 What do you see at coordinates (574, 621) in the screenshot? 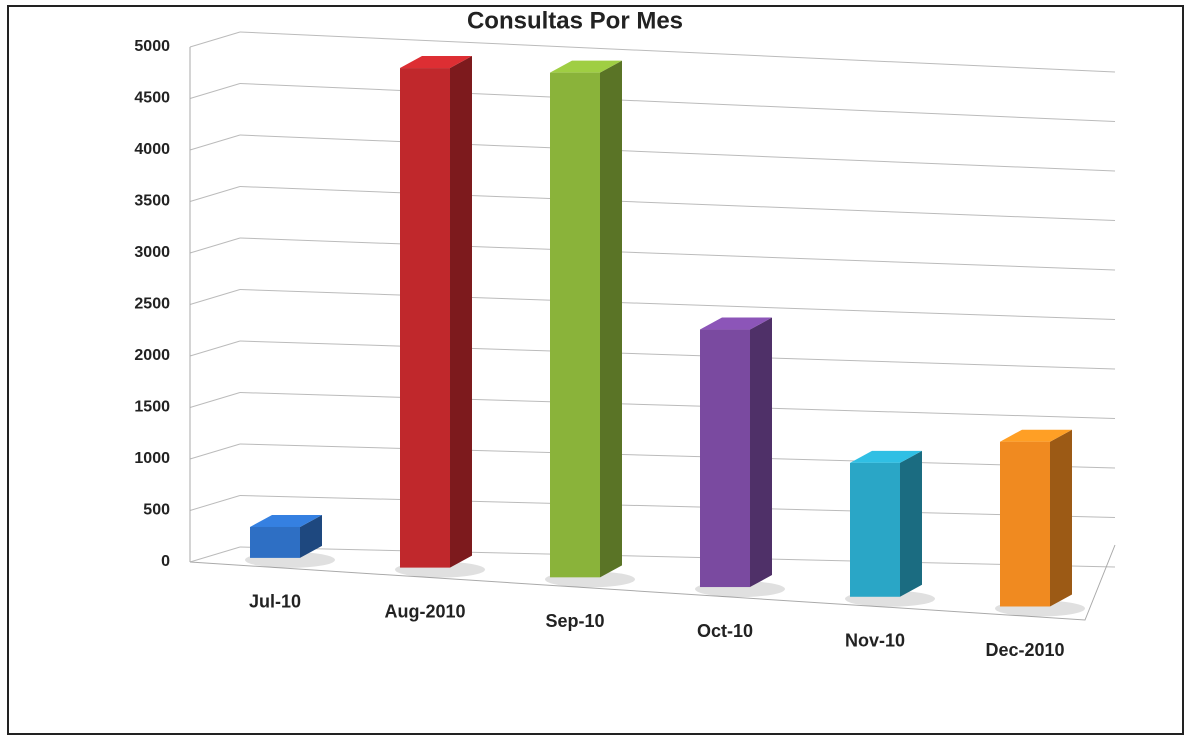
I see `x-tick-label: Sep-10` at bounding box center [574, 621].